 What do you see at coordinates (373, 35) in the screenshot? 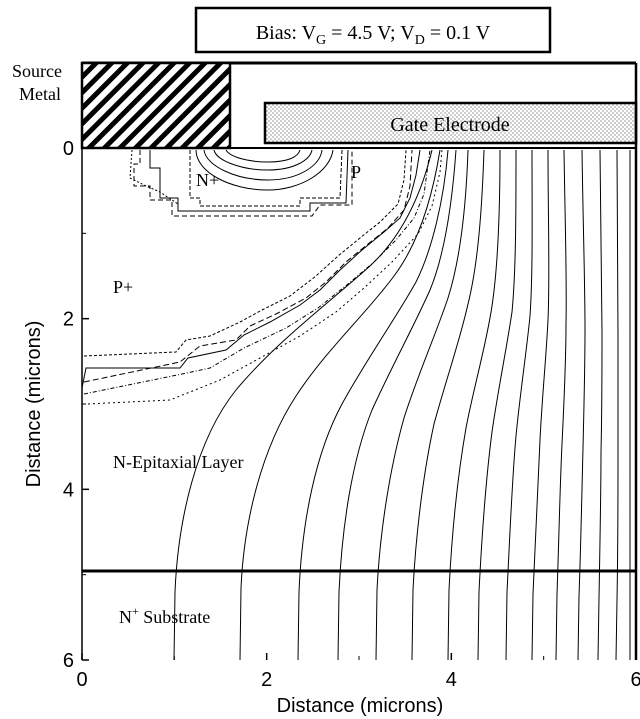
I see `bias-text: Bias: VG = 4.5 V; VD = 0.1 V` at bounding box center [373, 35].